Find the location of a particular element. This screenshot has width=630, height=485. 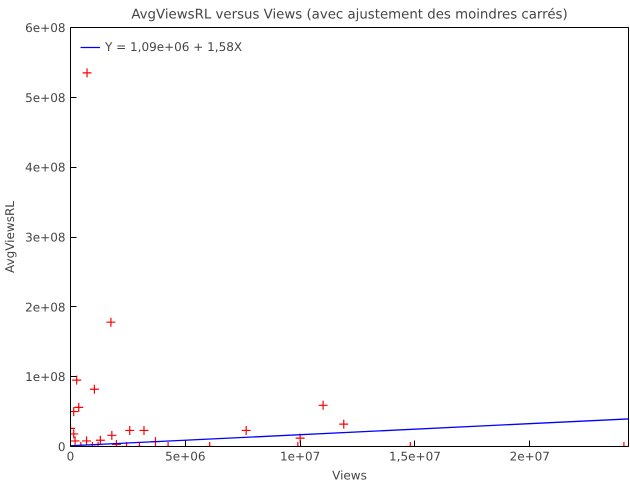

legend-label: Y = 1,09e+06 + 1,58X is located at coordinates (173, 47).